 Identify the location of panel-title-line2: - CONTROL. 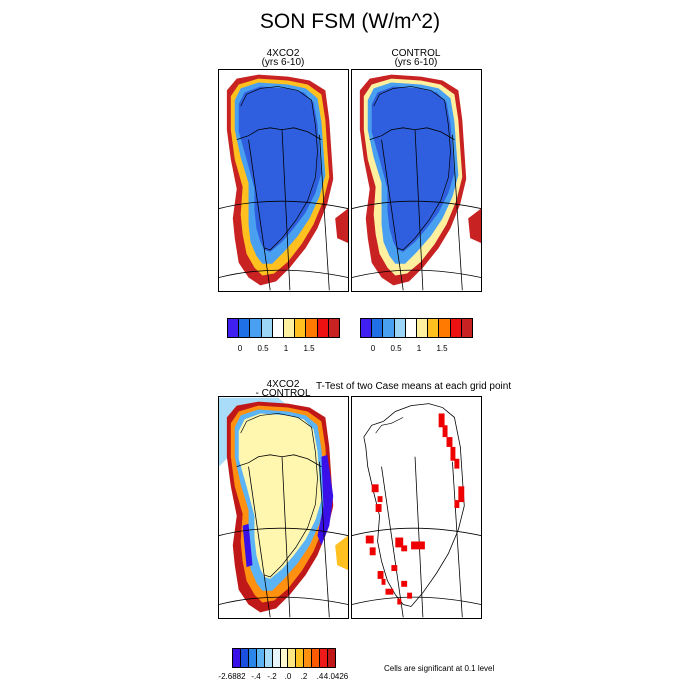
(283, 393).